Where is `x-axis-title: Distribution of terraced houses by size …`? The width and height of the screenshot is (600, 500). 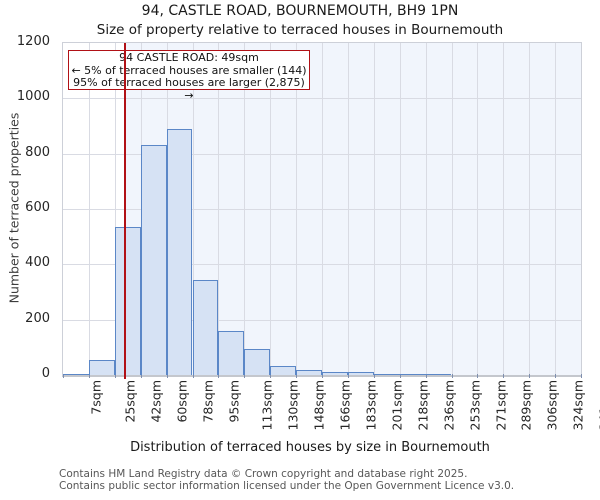
x-axis-title: Distribution of terraced houses by size … is located at coordinates (310, 447).